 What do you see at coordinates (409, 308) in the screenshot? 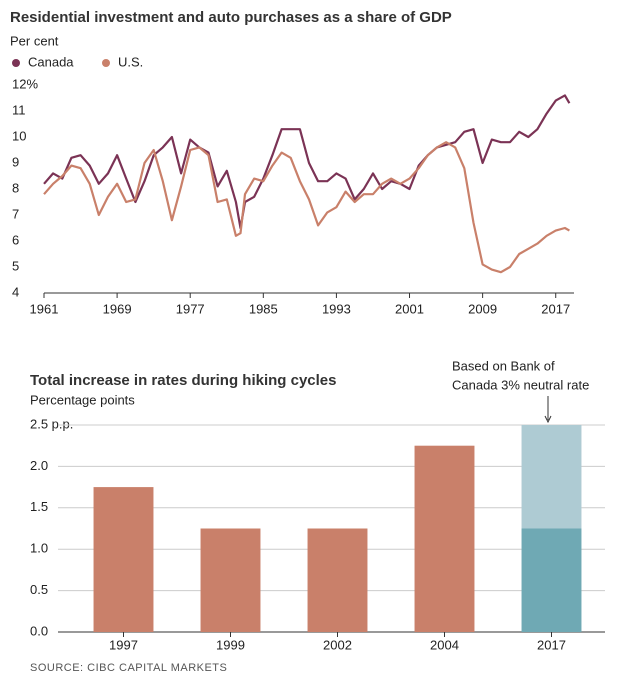
I see `x-tick-label: 2001` at bounding box center [409, 308].